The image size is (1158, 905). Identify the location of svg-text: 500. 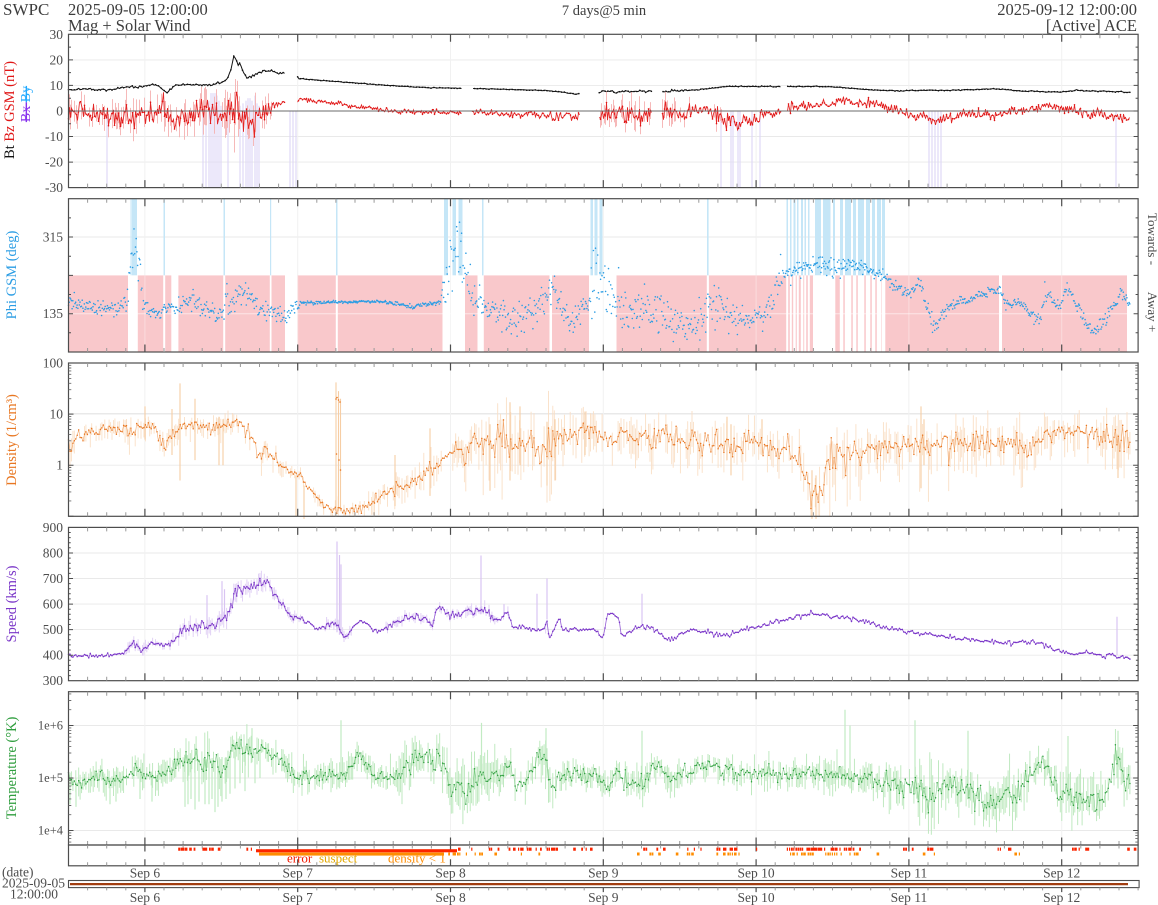
(53, 629).